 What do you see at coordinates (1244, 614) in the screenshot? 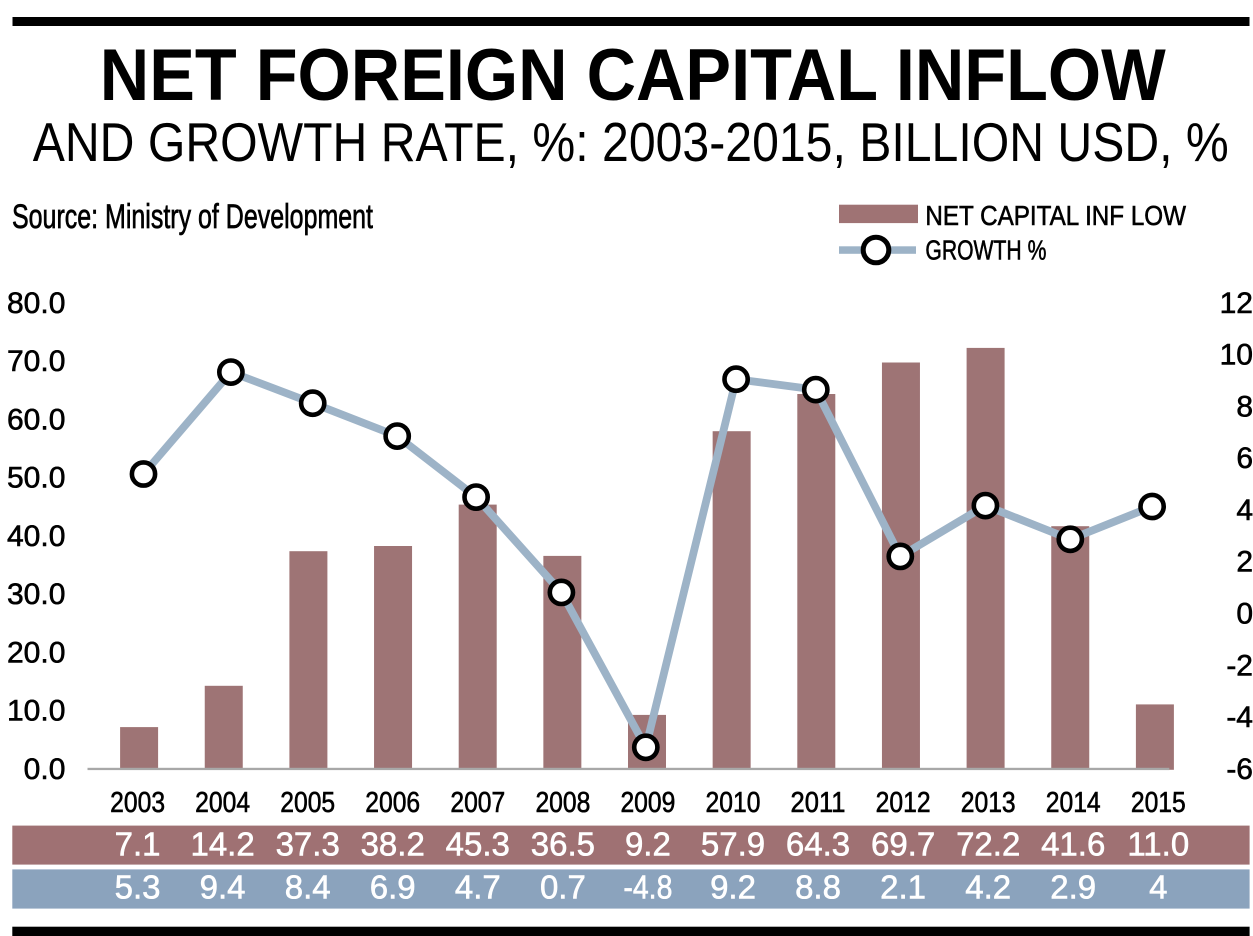
I see `svg-text: 0` at bounding box center [1244, 614].